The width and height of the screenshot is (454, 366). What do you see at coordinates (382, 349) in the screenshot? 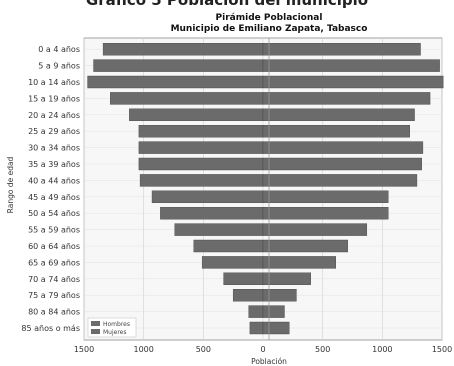
I see `x-tick-label-5: 1000` at bounding box center [382, 349].